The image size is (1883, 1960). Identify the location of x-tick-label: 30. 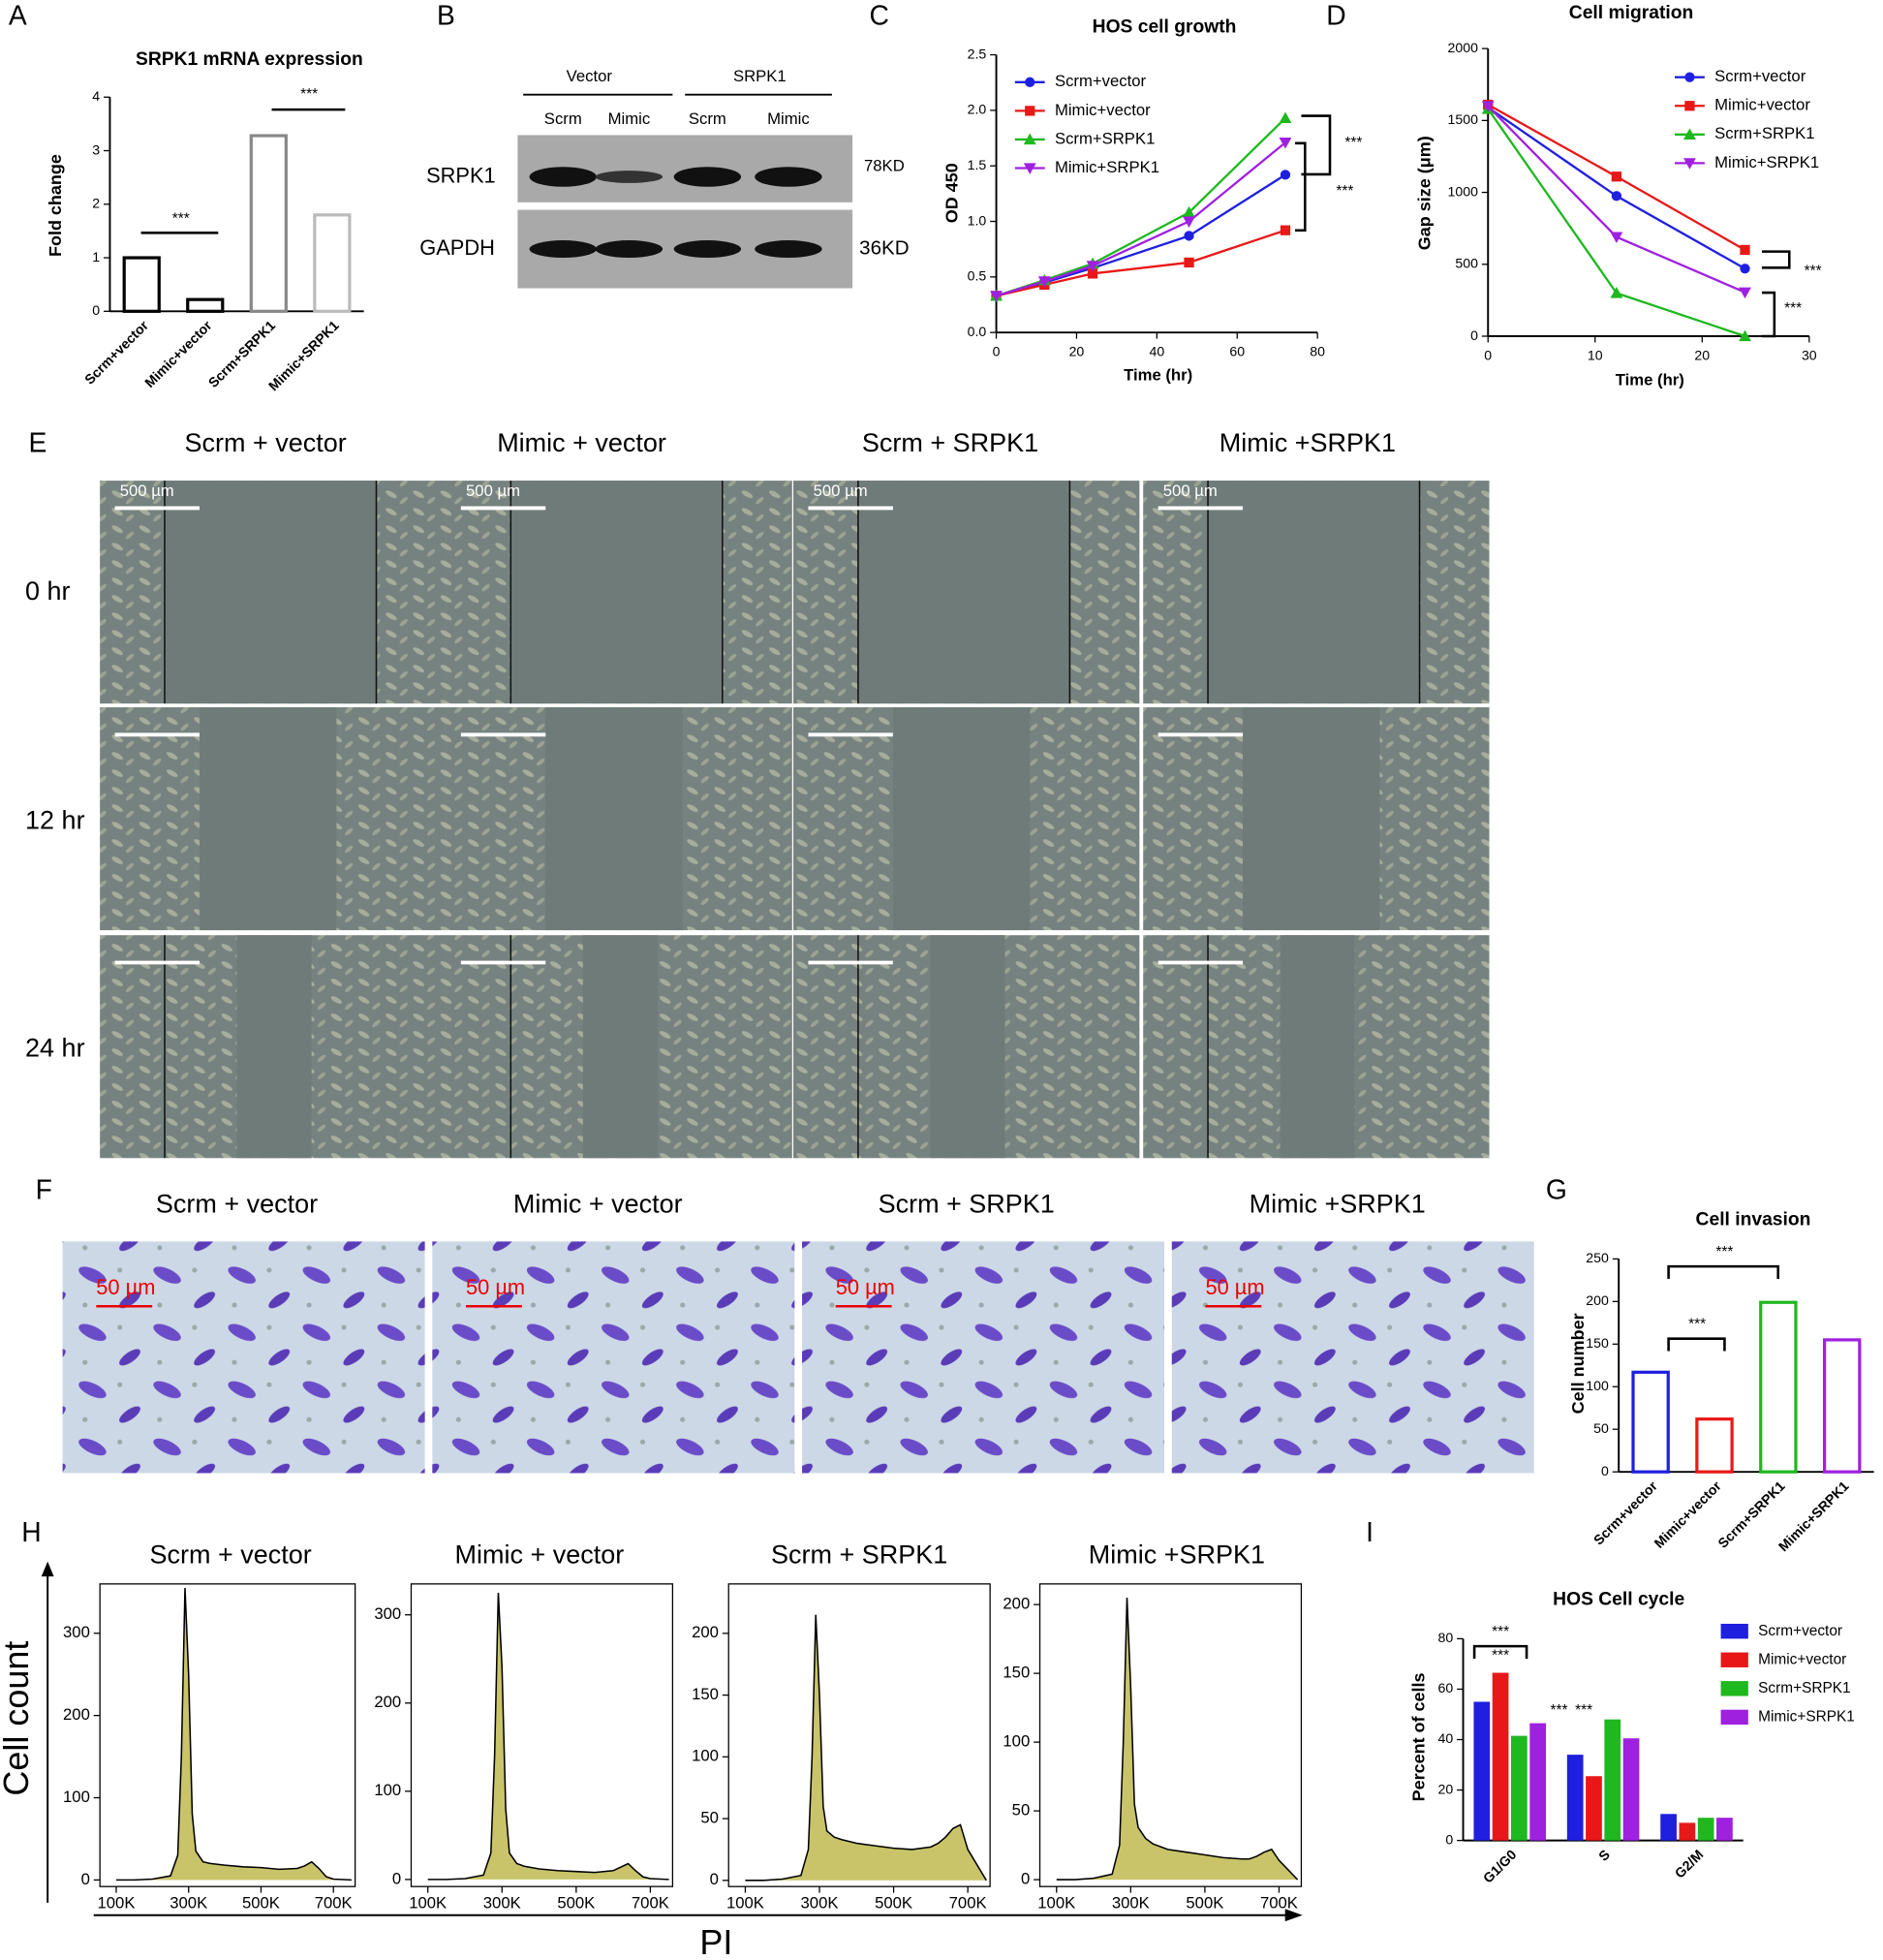
(1809, 355).